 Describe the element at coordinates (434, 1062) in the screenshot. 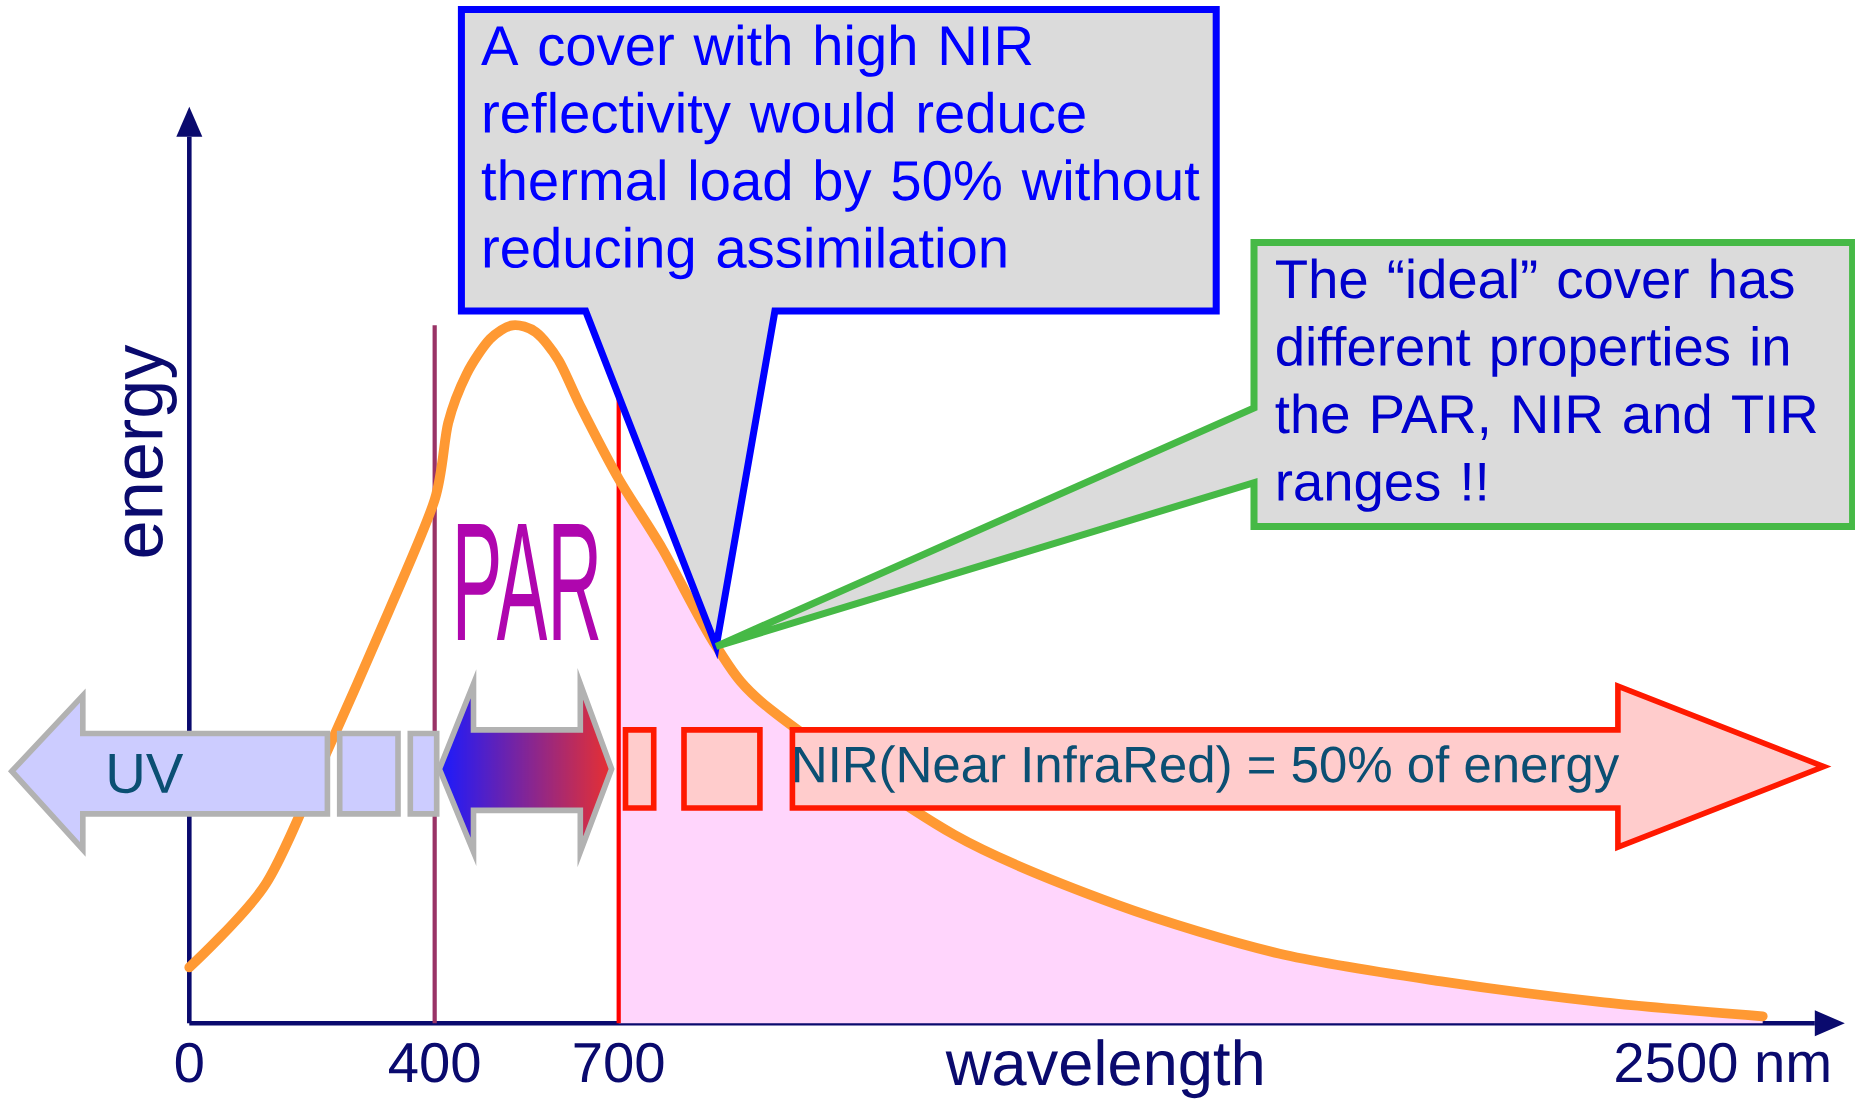

I see `x-tick-label: 400` at that location.